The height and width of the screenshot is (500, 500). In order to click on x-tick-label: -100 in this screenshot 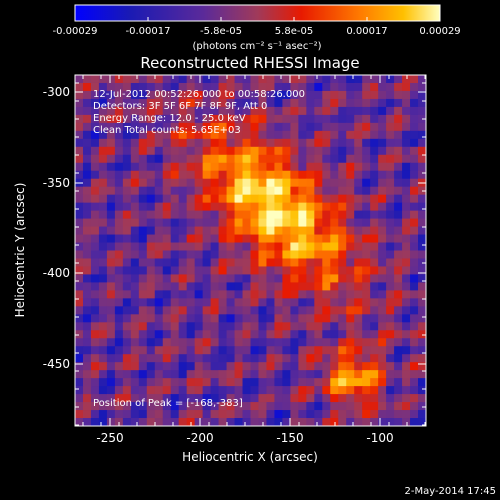, I will do `click(379, 438)`.